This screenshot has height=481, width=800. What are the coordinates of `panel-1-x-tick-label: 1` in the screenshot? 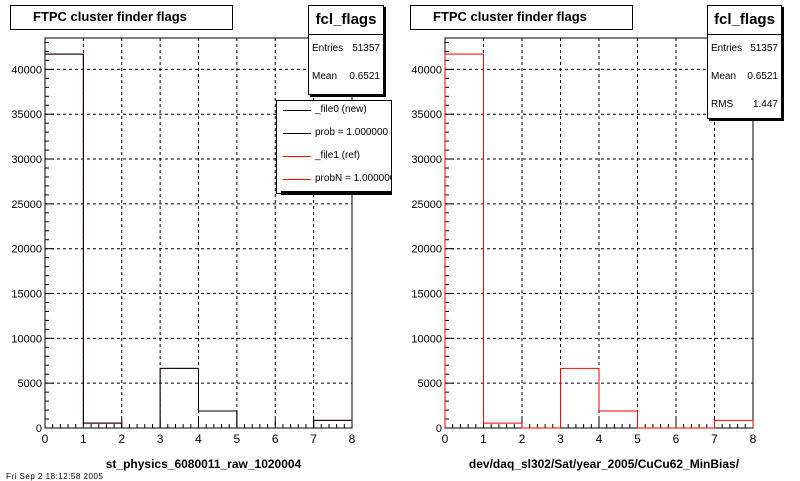 It's located at (83, 439).